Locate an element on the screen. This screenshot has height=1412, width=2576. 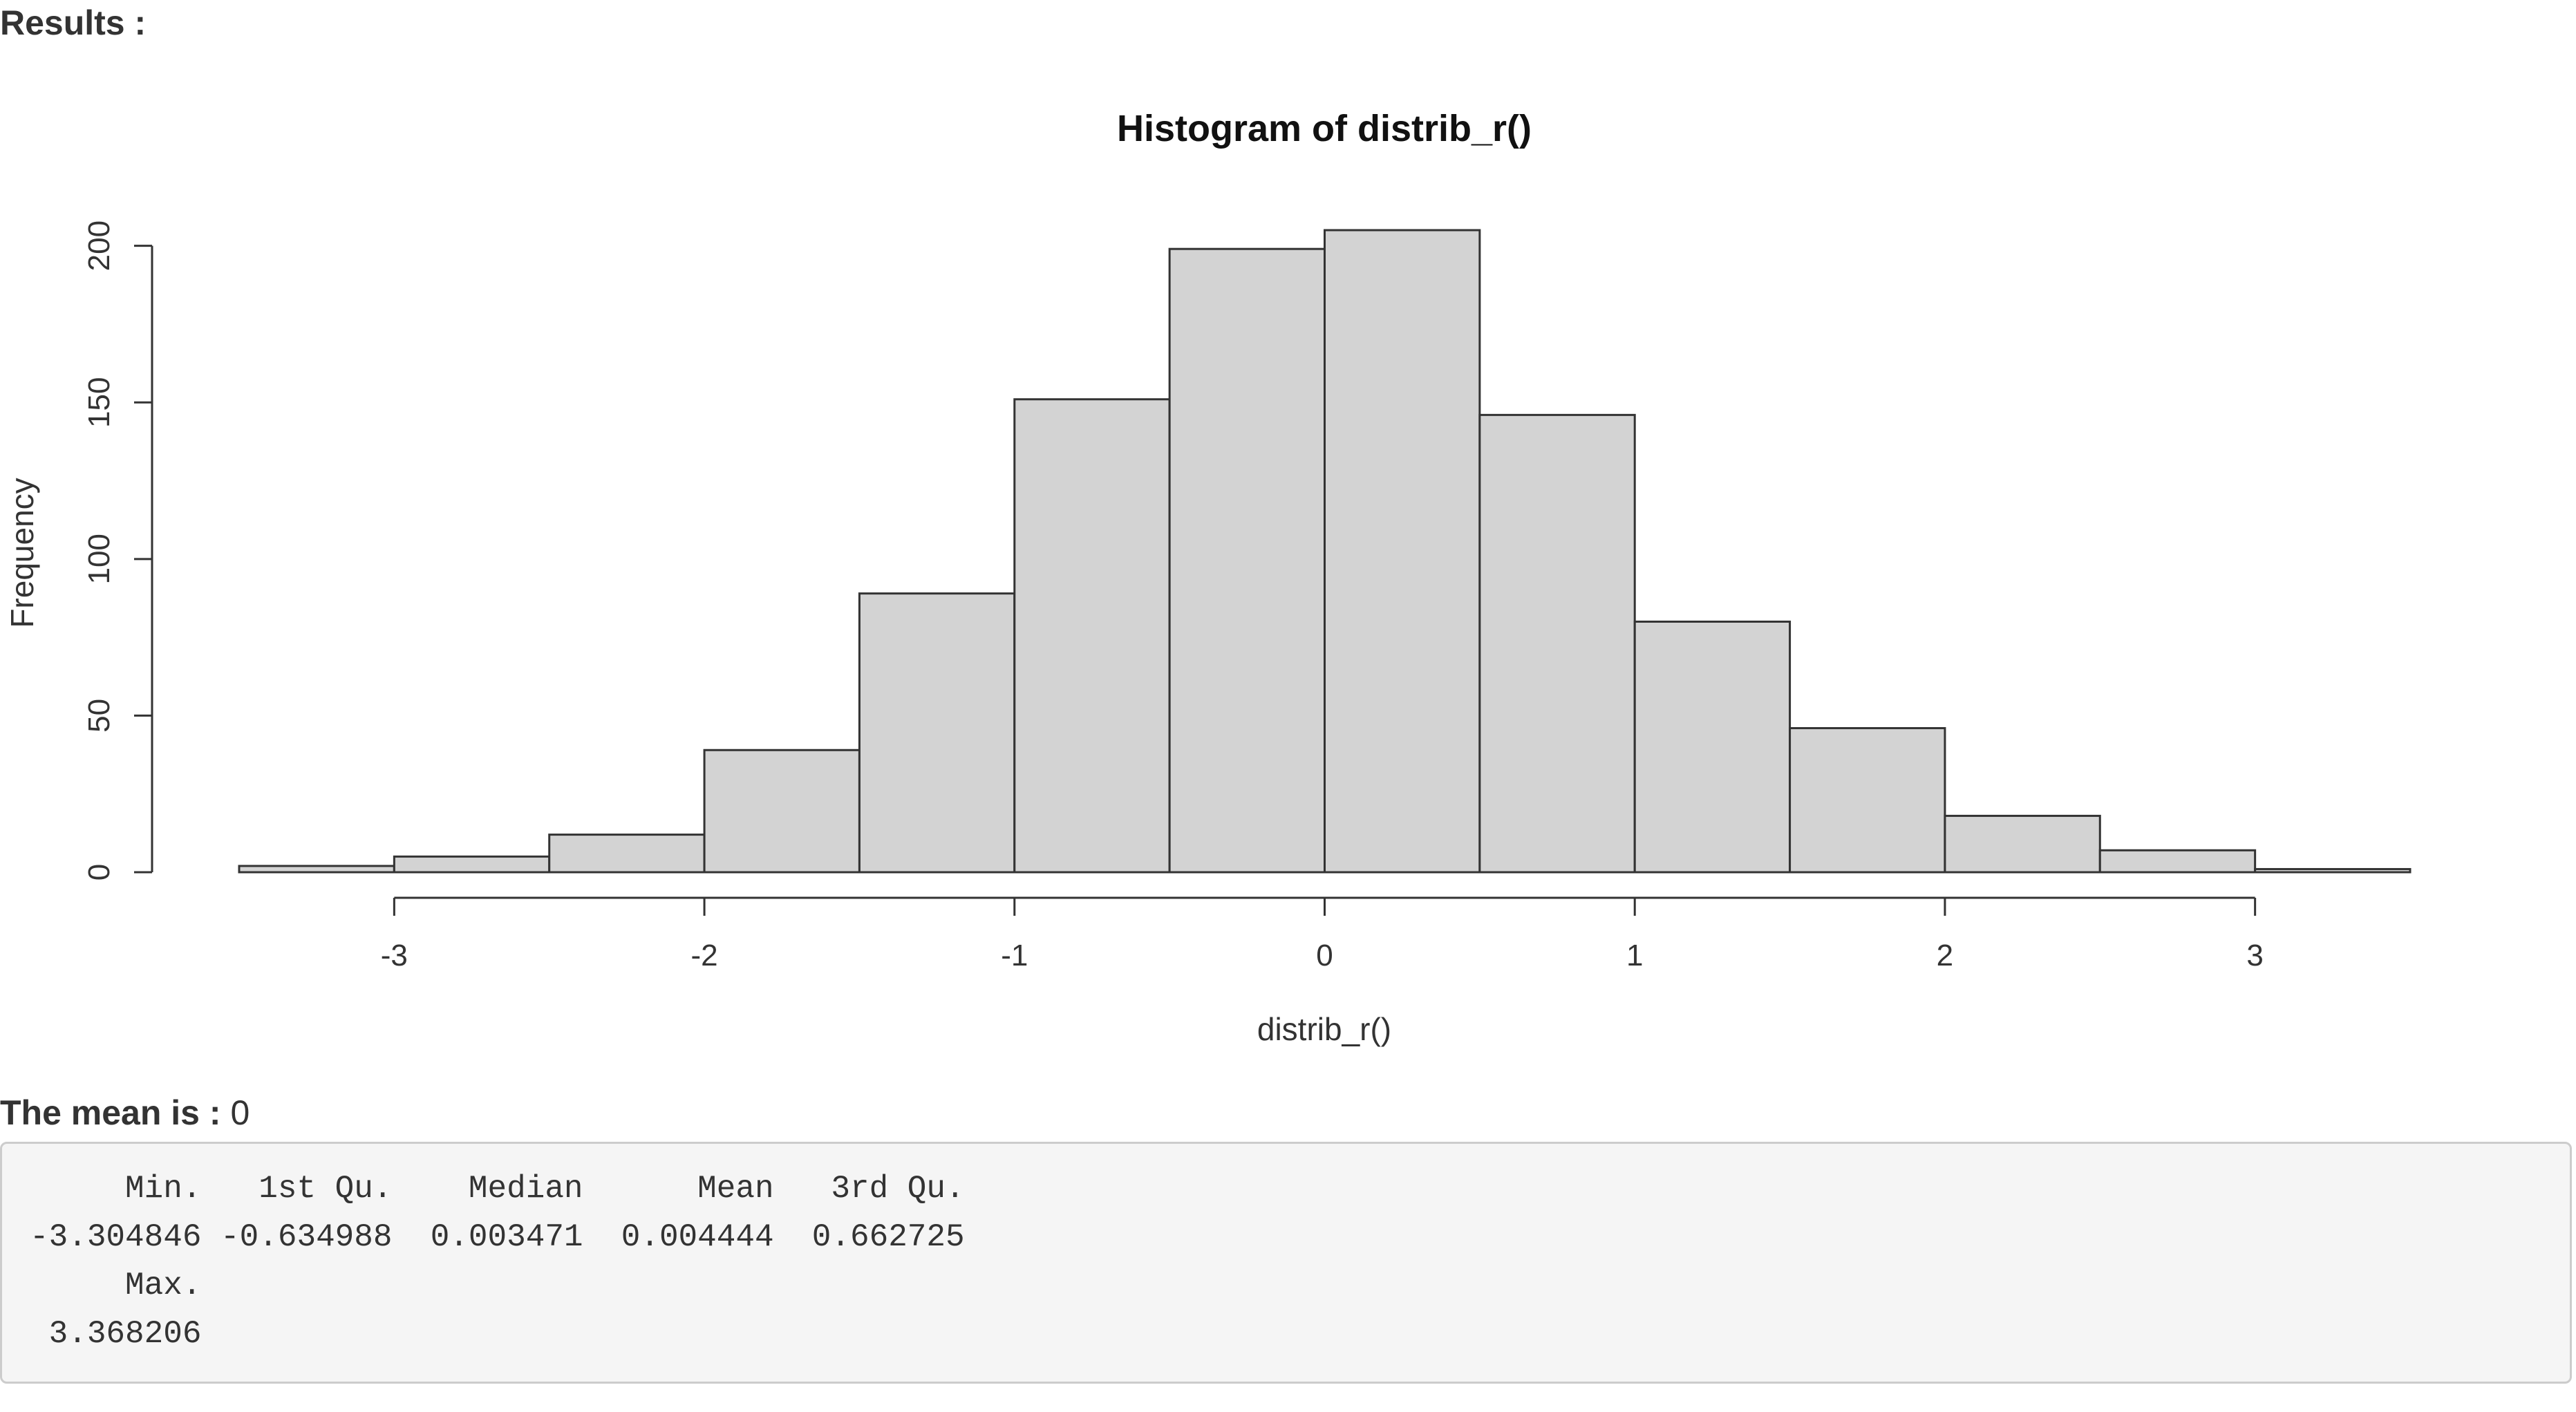
results-label: Results : is located at coordinates (73, 23).